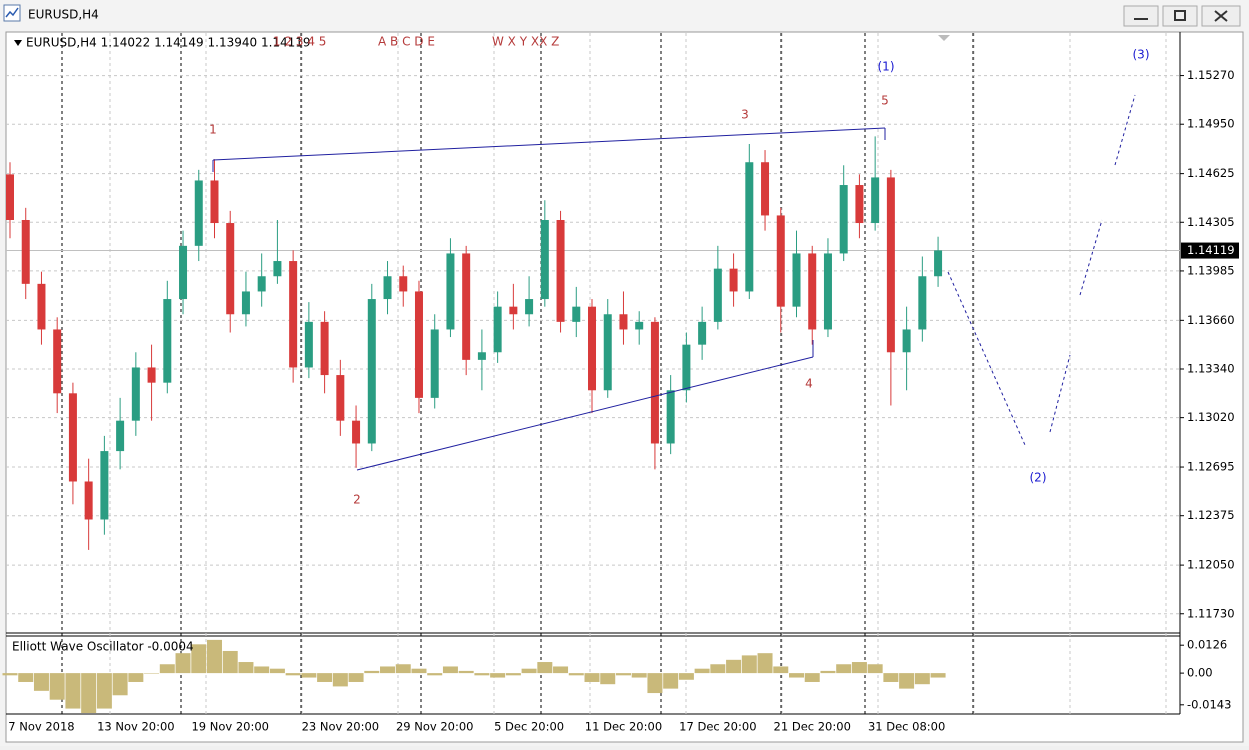  What do you see at coordinates (1221, 16) in the screenshot?
I see `close-glyph` at bounding box center [1221, 16].